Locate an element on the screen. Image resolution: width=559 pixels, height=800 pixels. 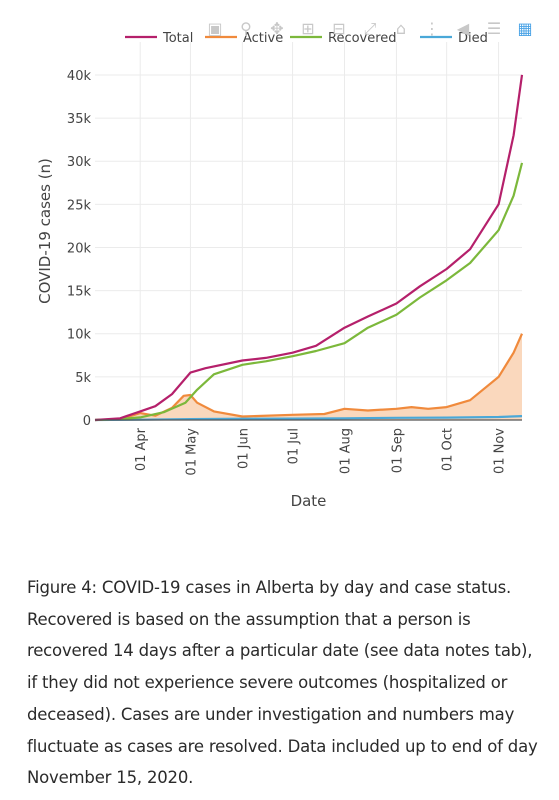
x-tick-label: 01 Jul is located at coordinates (294, 446).